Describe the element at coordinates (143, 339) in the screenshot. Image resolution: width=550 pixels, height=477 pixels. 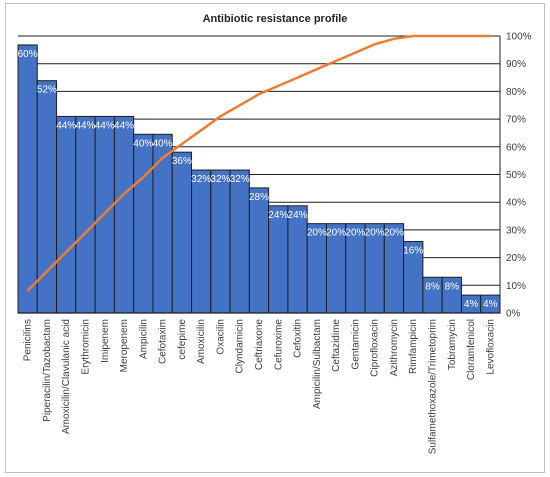
I see `category-label-6: Ampicilin` at that location.